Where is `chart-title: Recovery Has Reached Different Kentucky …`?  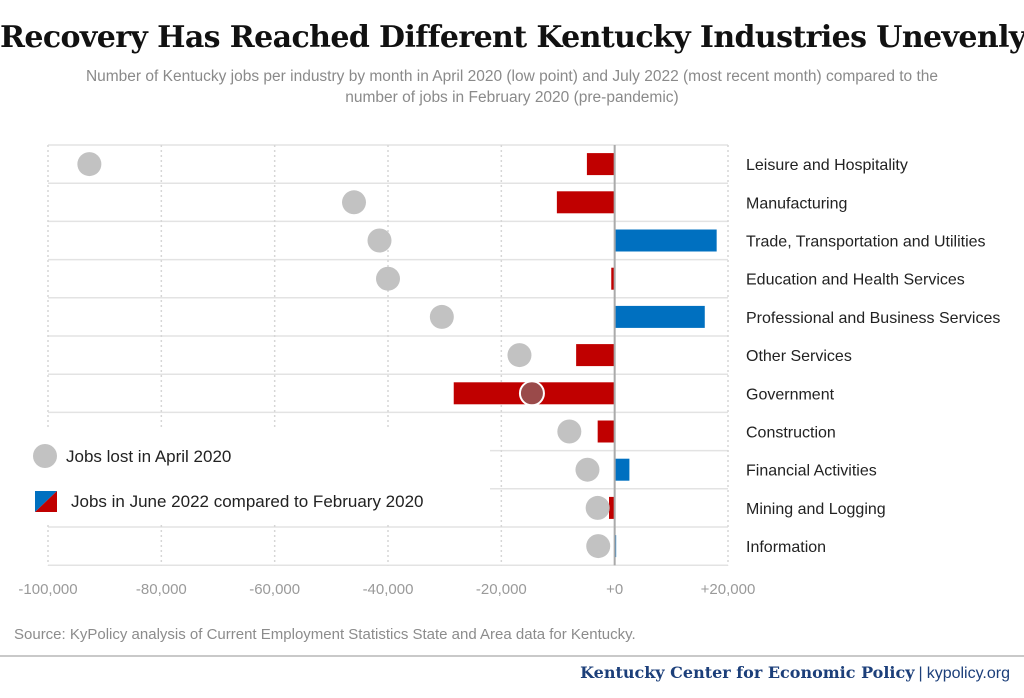
chart-title: Recovery Has Reached Different Kentucky … is located at coordinates (512, 37).